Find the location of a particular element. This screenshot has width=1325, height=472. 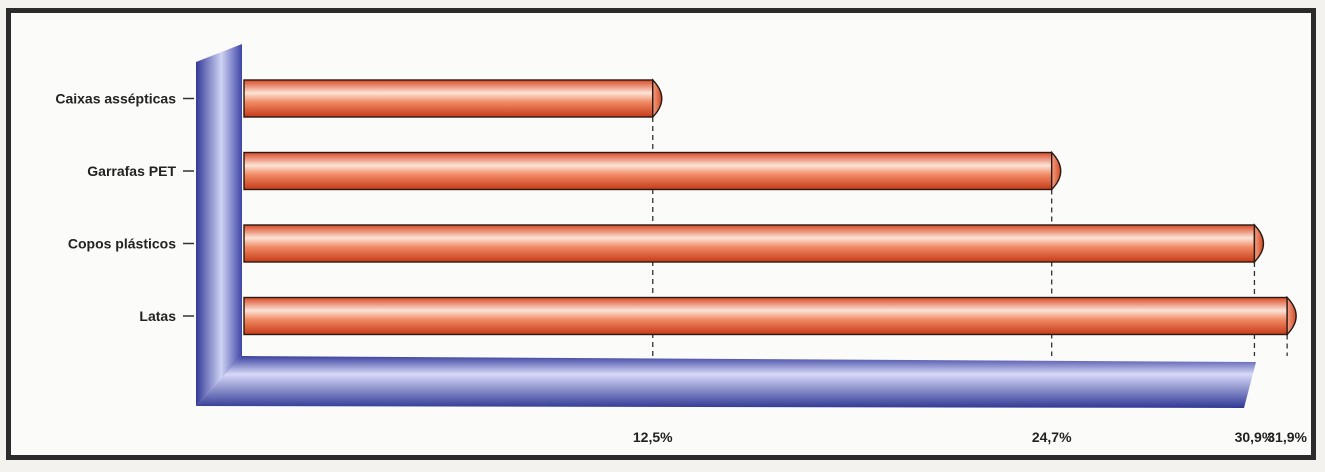

value-label: 12,5% is located at coordinates (653, 437).